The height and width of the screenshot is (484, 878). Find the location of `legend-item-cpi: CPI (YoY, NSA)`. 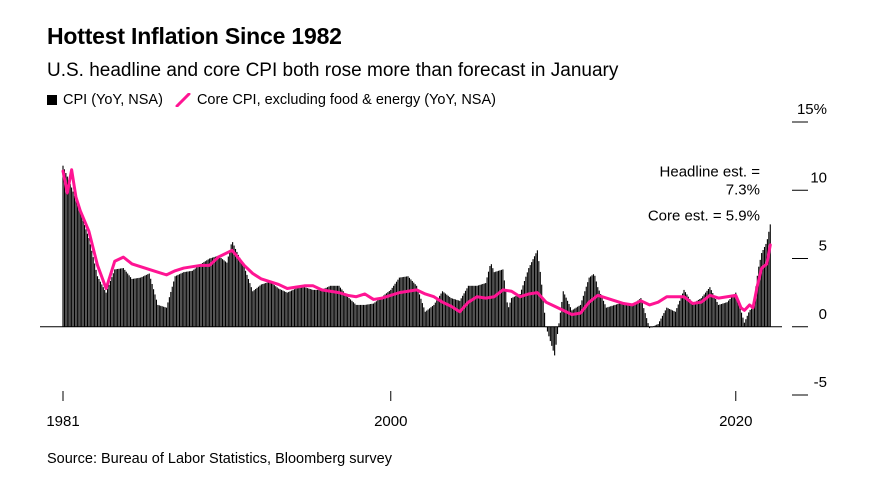

legend-item-cpi: CPI (YoY, NSA) is located at coordinates (105, 100).